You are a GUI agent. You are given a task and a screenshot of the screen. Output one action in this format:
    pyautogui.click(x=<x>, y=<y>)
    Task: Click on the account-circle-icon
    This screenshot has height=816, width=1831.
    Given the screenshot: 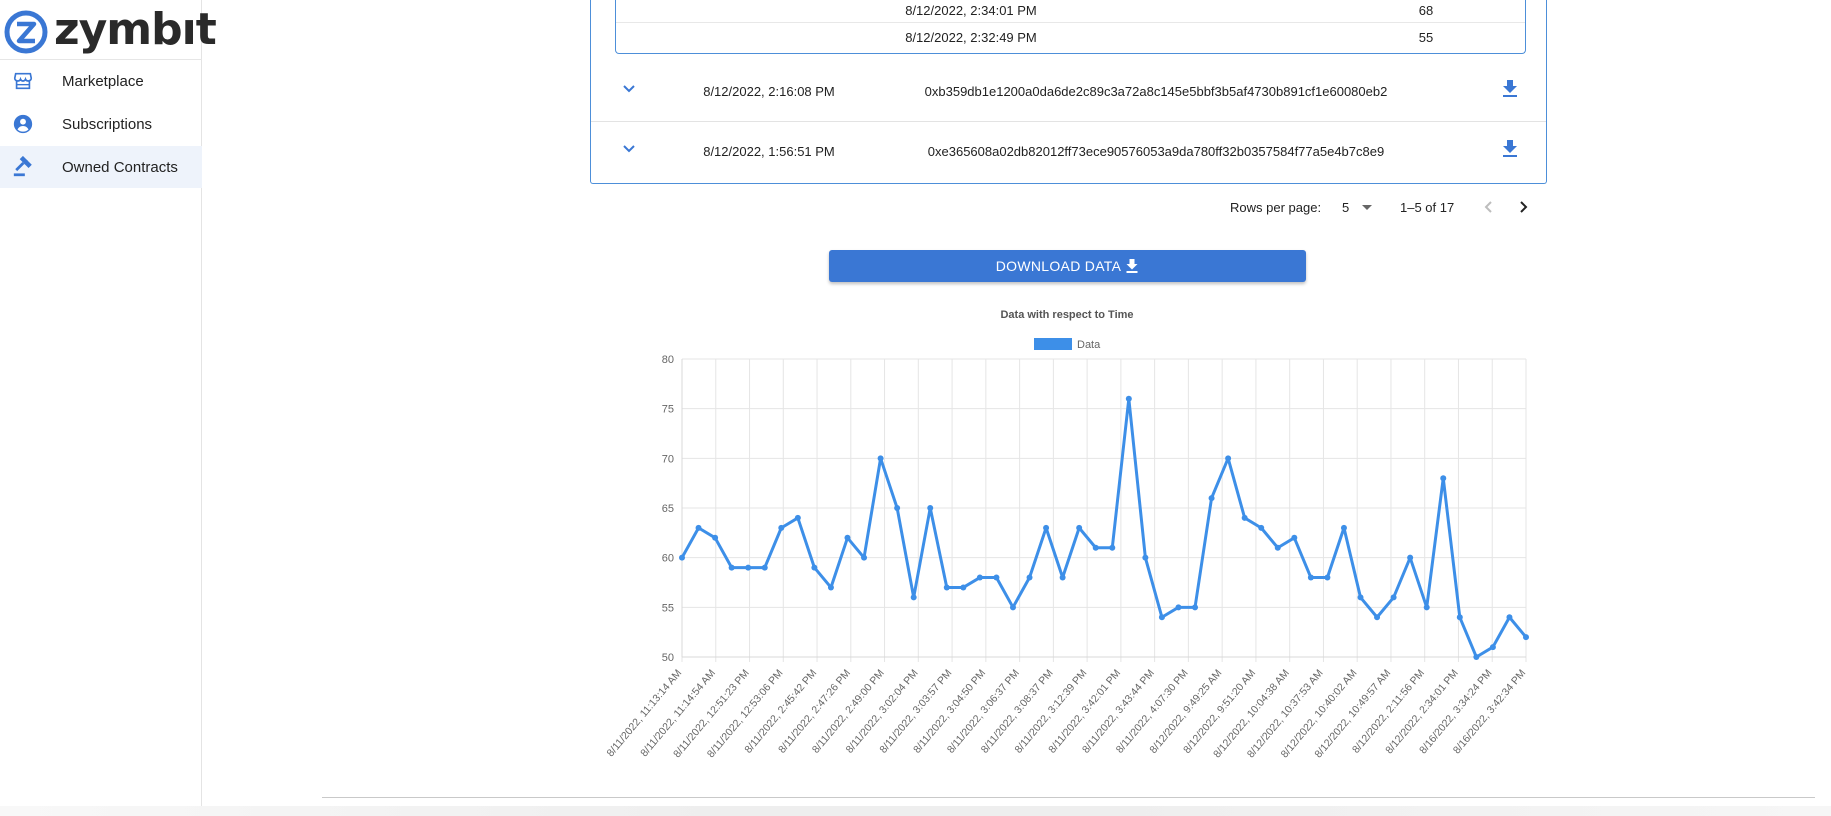 What is the action you would take?
    pyautogui.click(x=23, y=124)
    